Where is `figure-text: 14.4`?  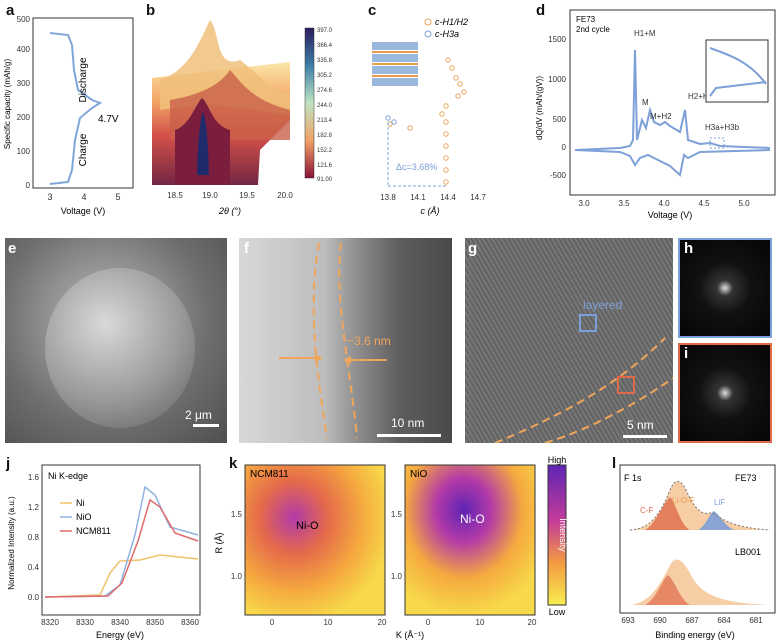
figure-text: 14.4 is located at coordinates (448, 197).